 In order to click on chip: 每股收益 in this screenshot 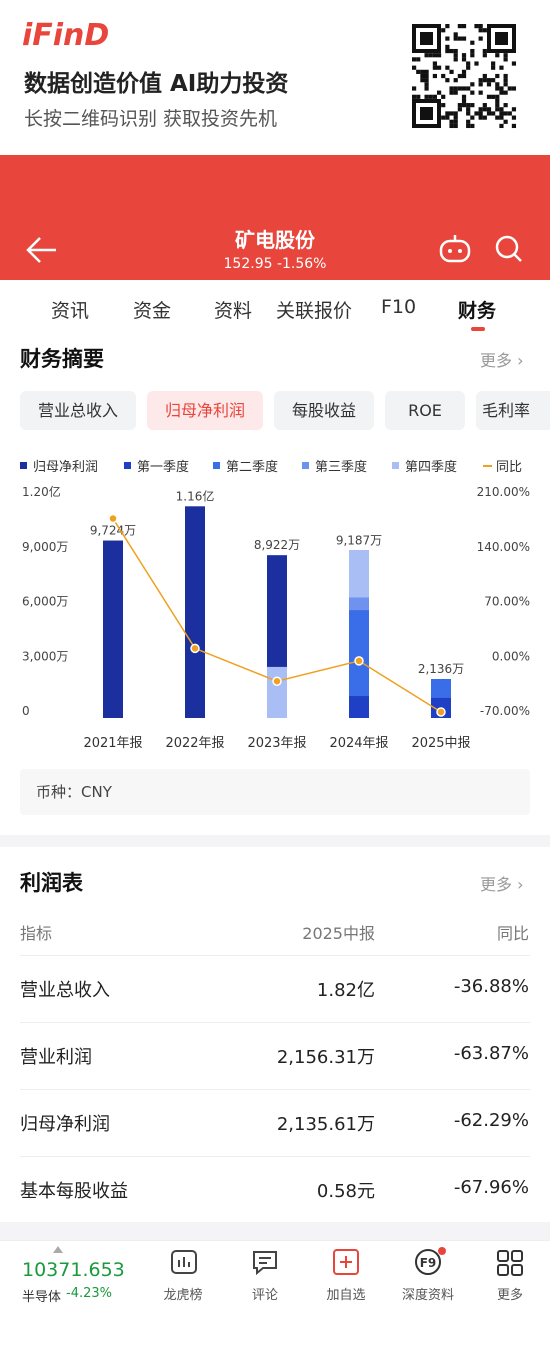, I will do `click(324, 410)`.